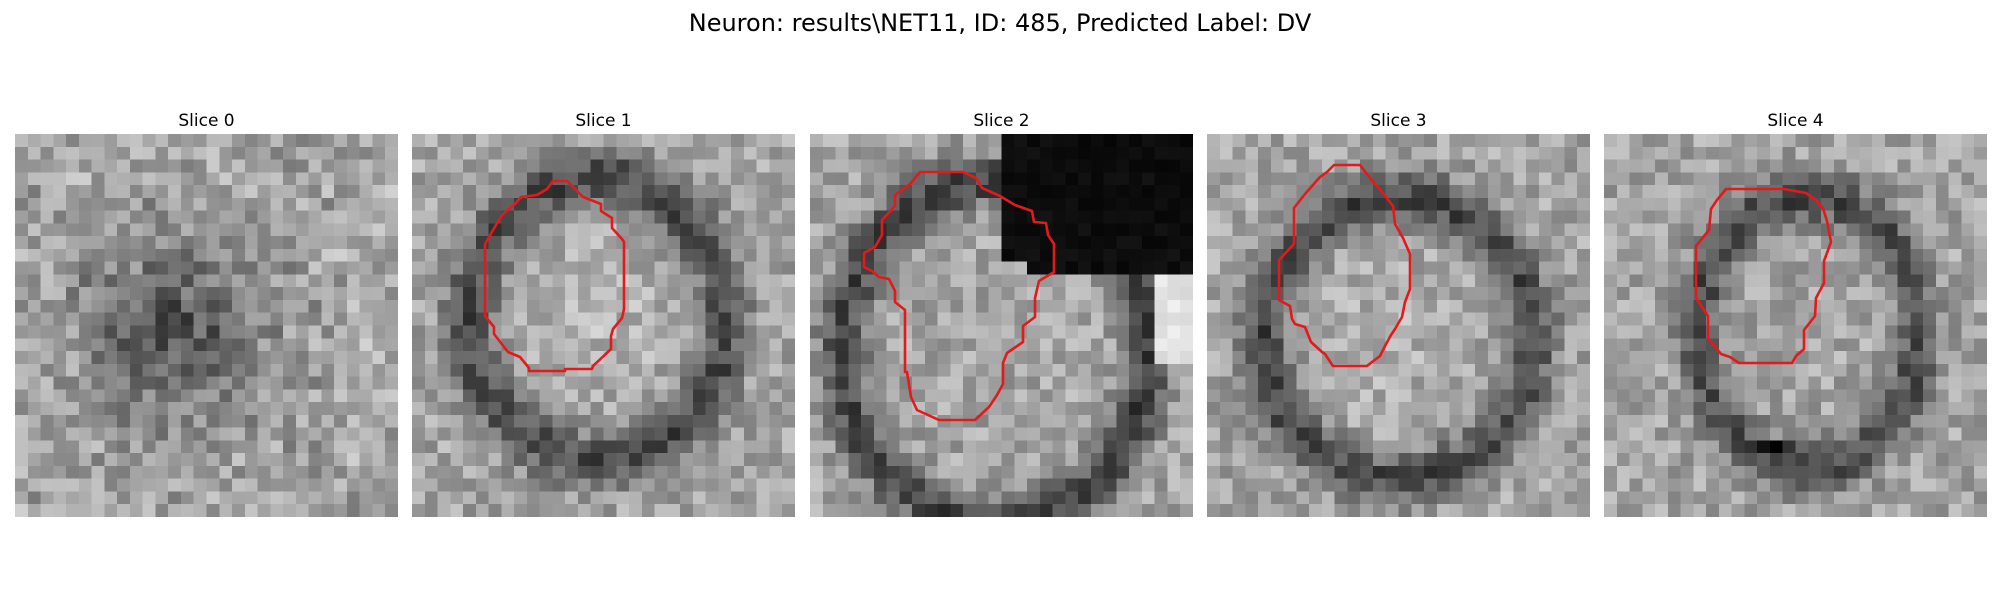 This screenshot has width=2000, height=600. I want to click on slice-title-1: Slice 1, so click(603, 121).